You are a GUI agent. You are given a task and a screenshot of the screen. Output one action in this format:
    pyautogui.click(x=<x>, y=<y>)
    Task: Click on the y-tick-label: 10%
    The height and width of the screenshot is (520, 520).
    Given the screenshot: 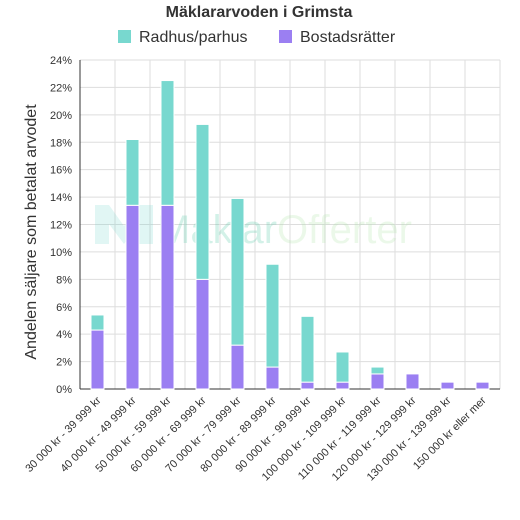 What is the action you would take?
    pyautogui.click(x=61, y=253)
    